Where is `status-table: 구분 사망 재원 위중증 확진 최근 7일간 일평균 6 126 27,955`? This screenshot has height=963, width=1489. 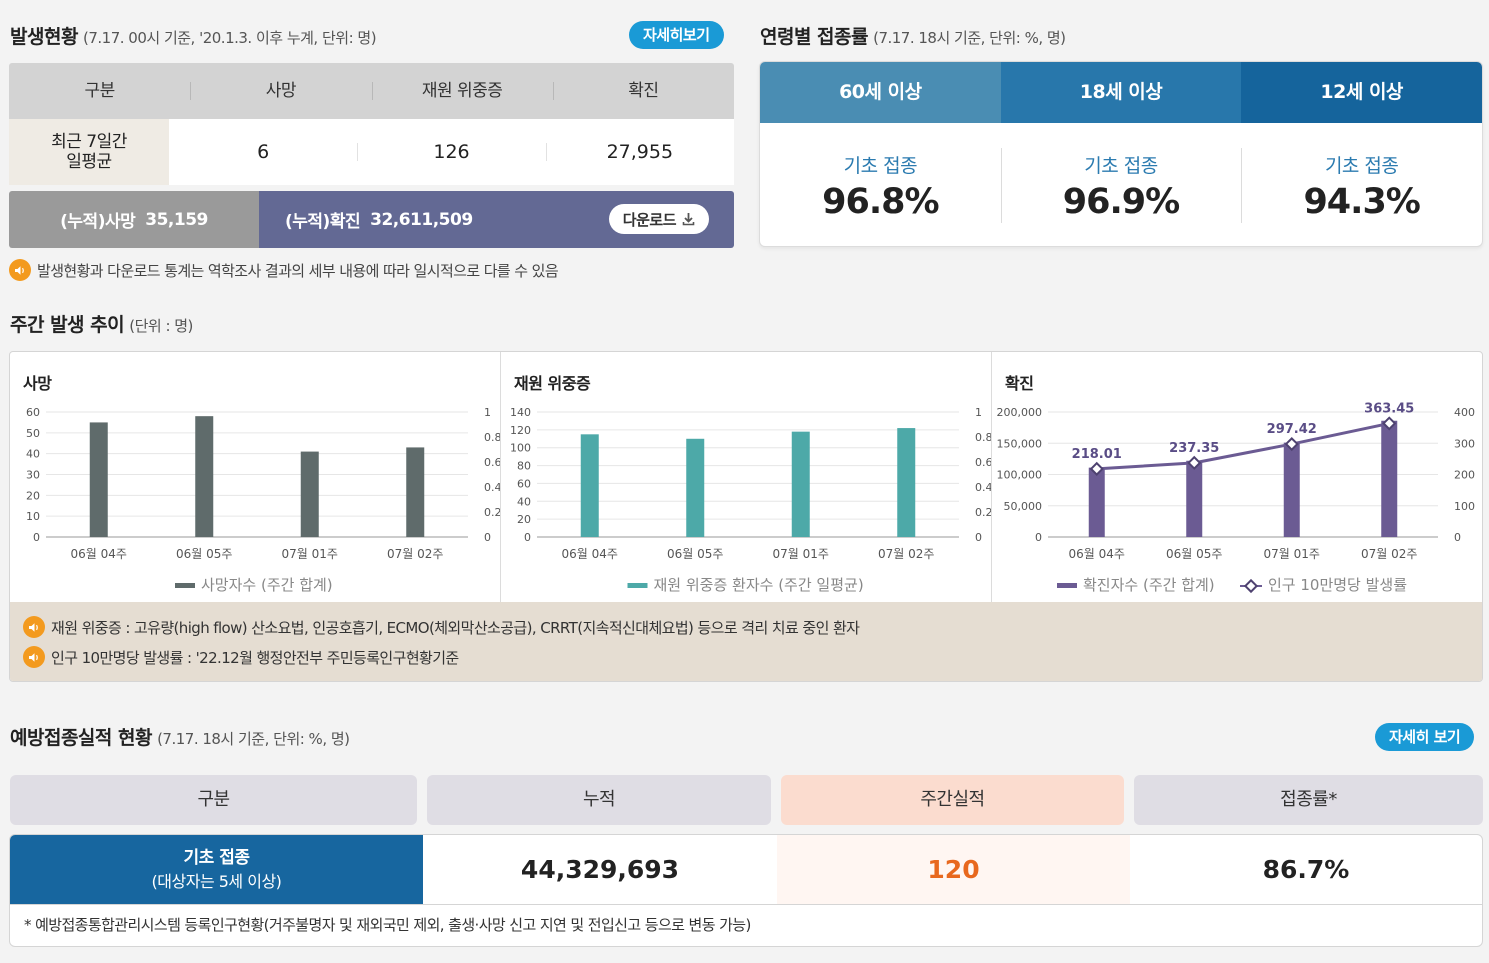
status-table: 구분 사망 재원 위중증 확진 최근 7일간 일평균 6 126 27,955 is located at coordinates (371, 124).